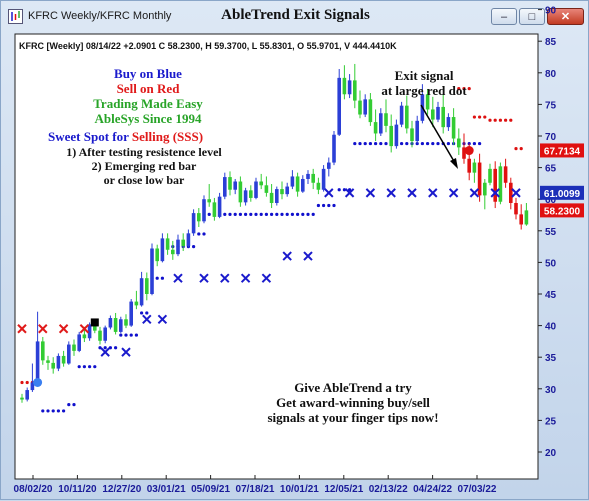 The width and height of the screenshot is (589, 501). Describe the element at coordinates (167, 136) in the screenshot. I see `sweet-spot-highlight: Selling (SSS)` at that location.